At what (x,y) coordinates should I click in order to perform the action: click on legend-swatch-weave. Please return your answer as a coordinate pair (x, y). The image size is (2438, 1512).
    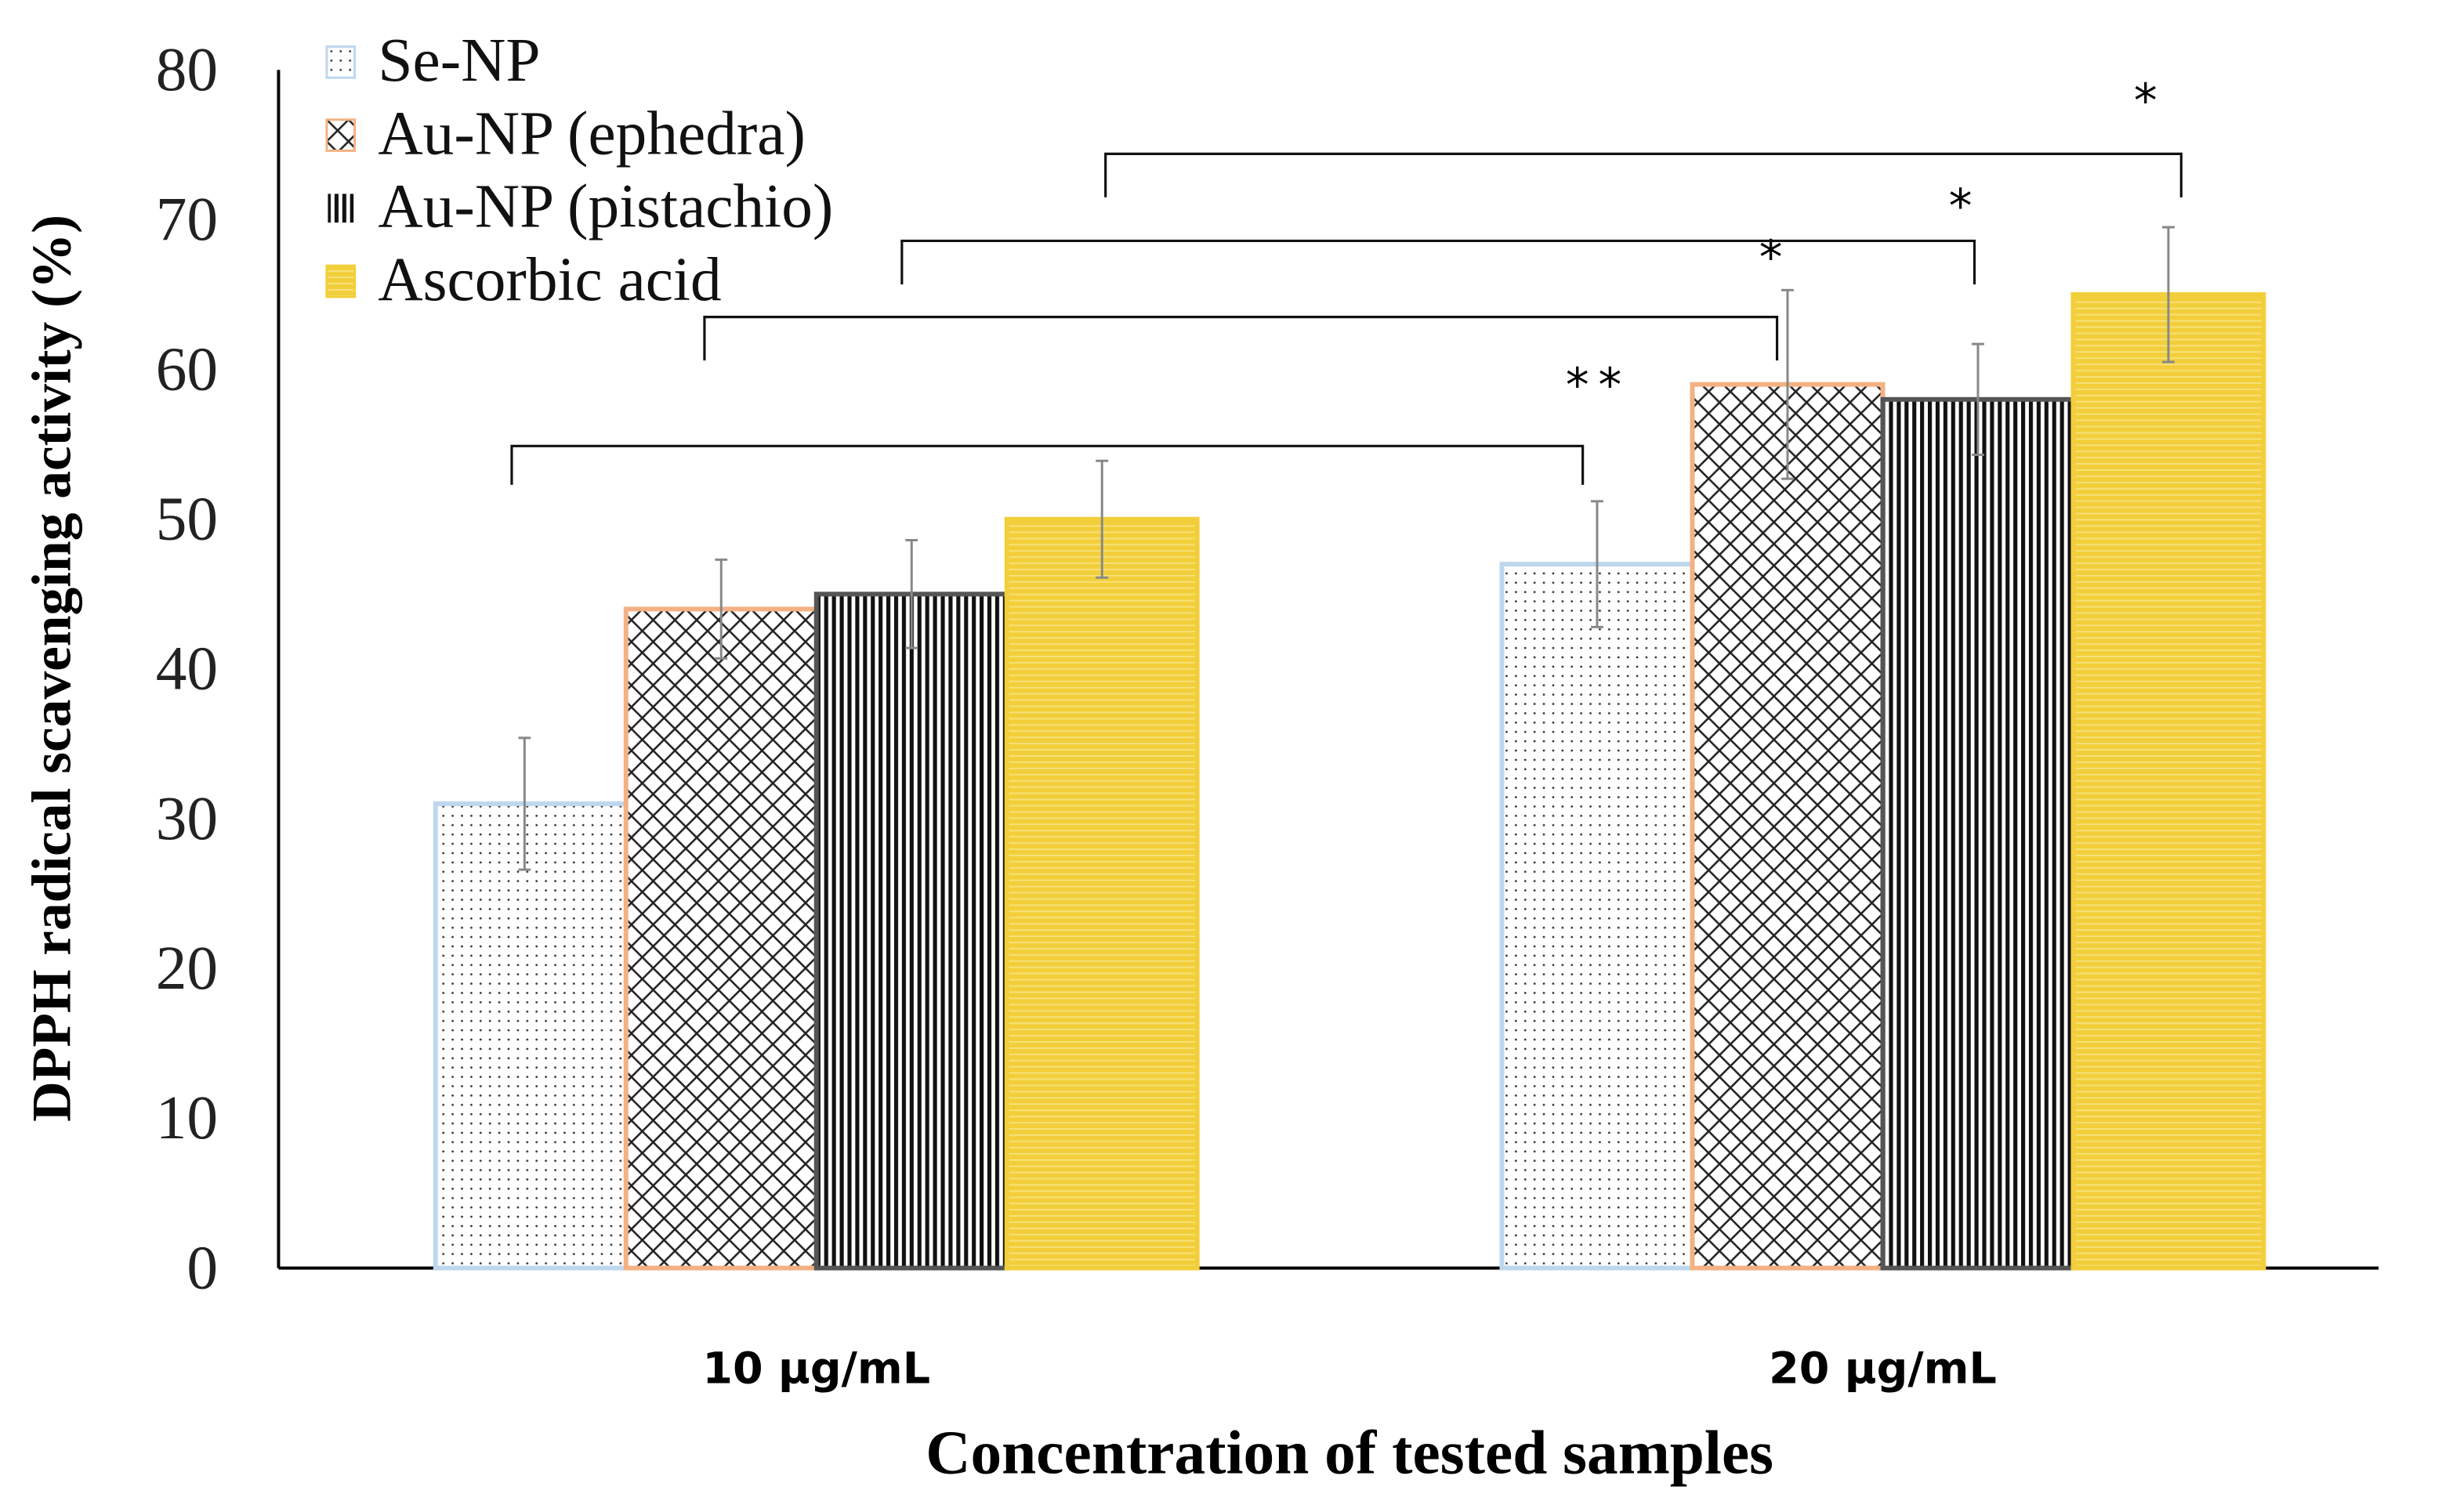
    Looking at the image, I should click on (341, 135).